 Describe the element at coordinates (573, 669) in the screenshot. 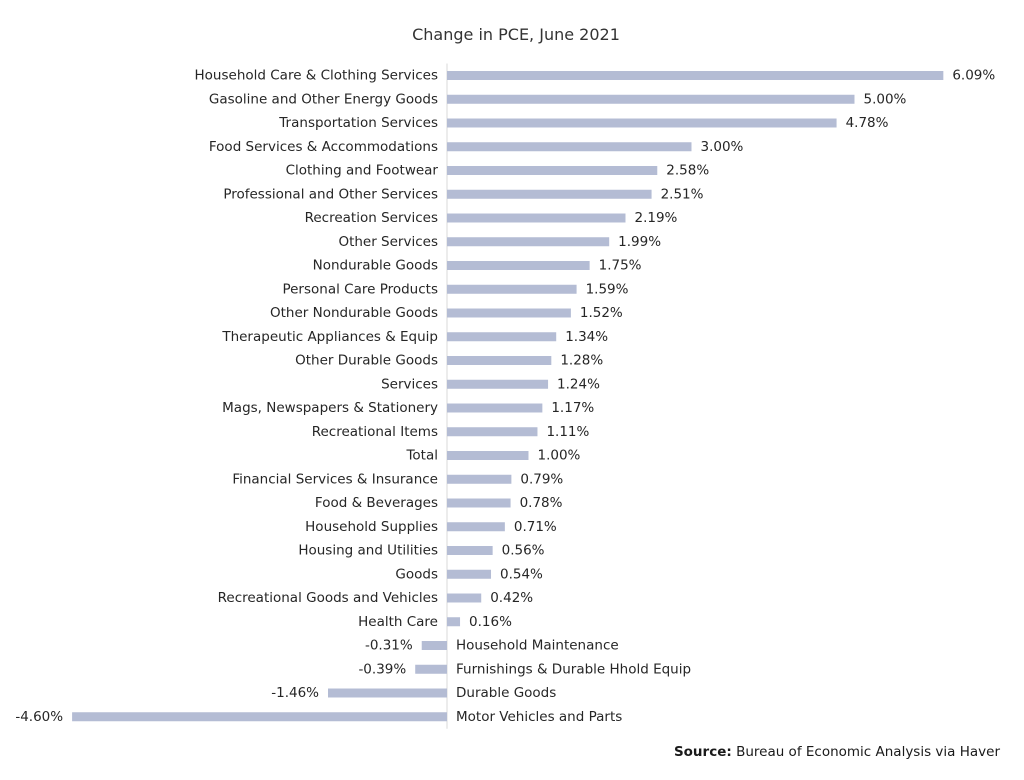

I see `category-label-furnishings-durable-hhold-equip: Furnishings & Durable Hhold Equip` at that location.